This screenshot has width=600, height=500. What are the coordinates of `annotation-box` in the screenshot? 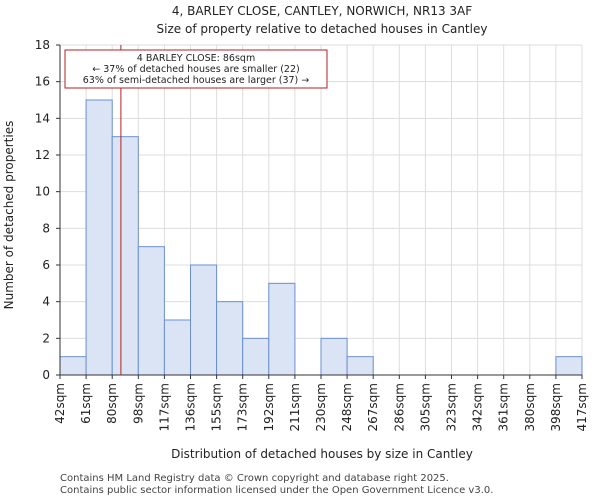 It's located at (196, 69).